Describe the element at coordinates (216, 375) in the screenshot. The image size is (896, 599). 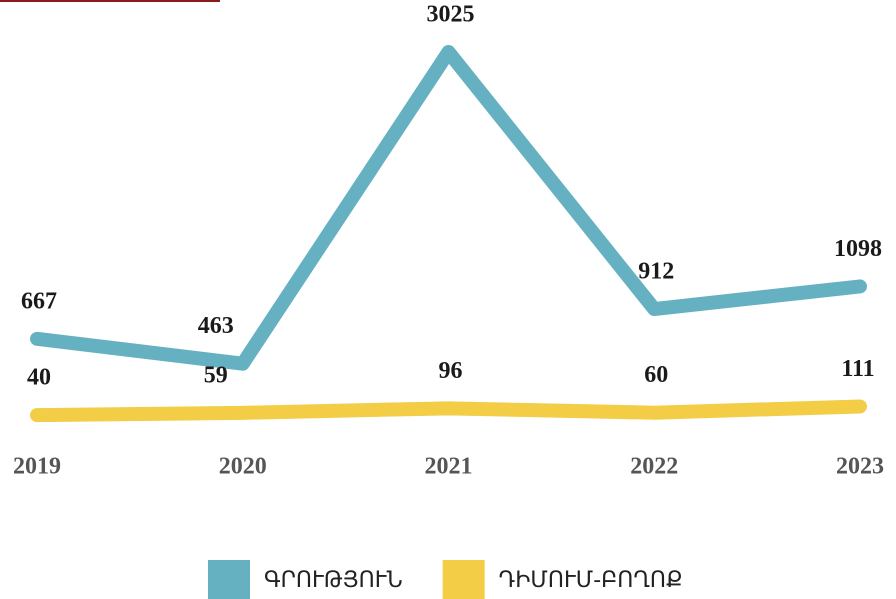
I see `data-label: 59` at that location.